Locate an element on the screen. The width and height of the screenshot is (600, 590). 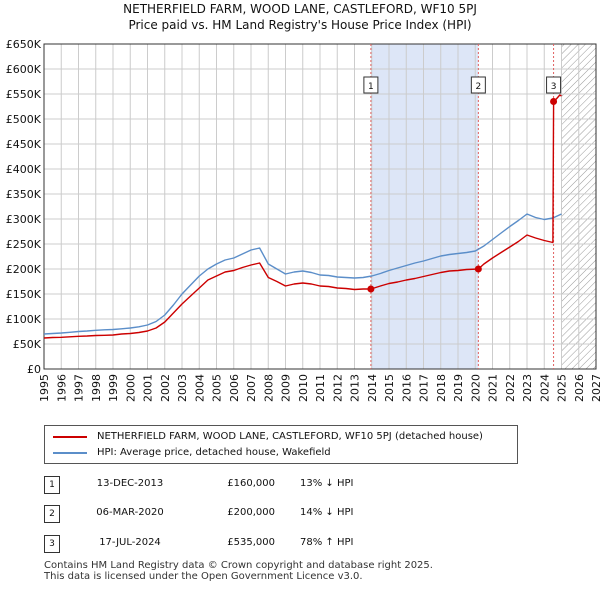
x-tick-label: 2013 is located at coordinates (355, 388).